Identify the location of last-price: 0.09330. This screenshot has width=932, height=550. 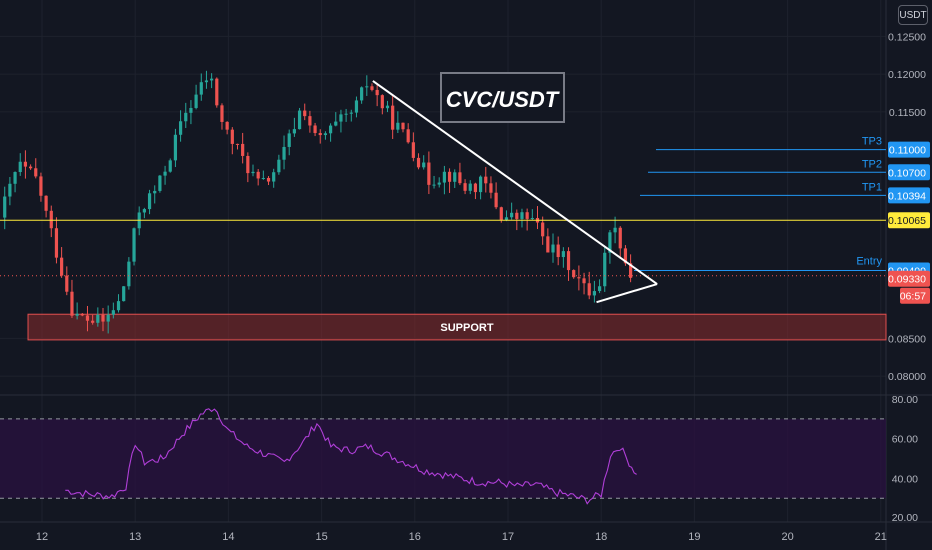
(907, 280).